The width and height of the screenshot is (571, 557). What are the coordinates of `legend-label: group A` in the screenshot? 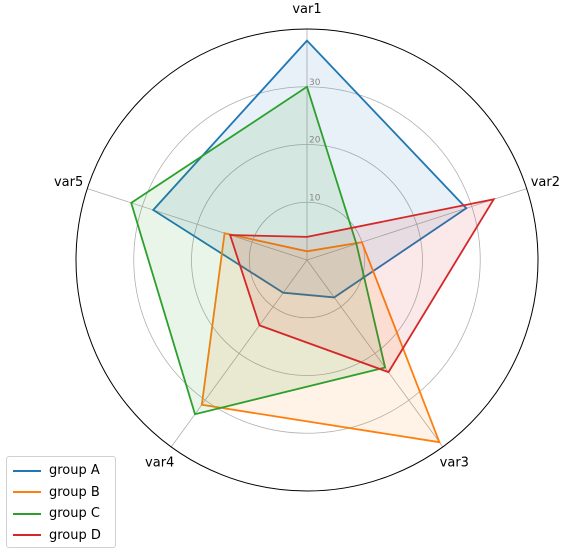 It's located at (74, 471).